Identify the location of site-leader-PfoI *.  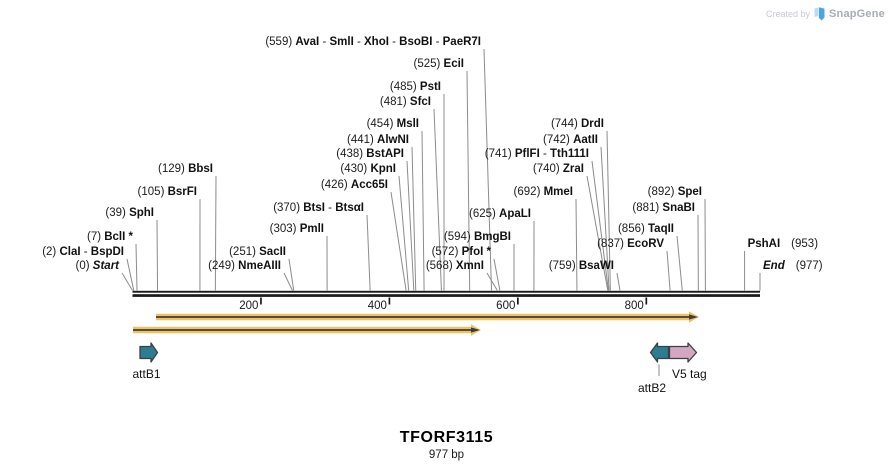
(497, 274).